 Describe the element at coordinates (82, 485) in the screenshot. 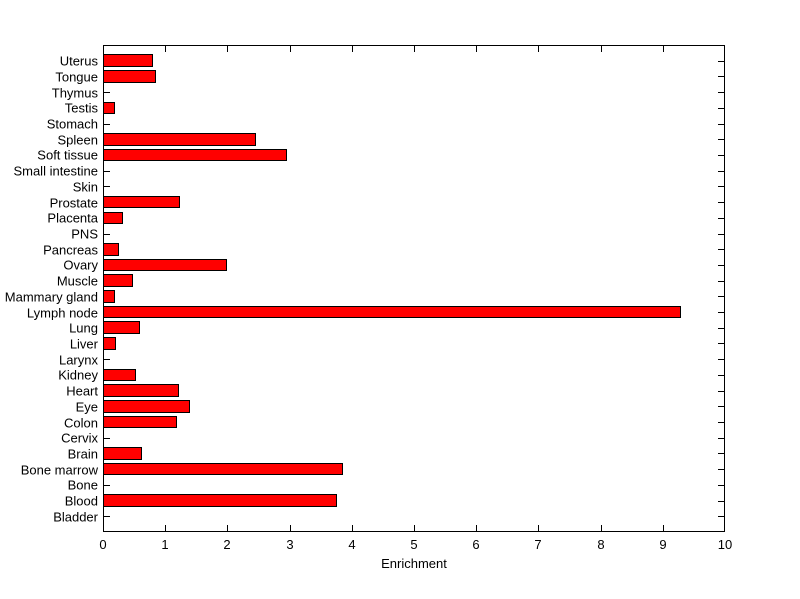

I see `y-tick-label: Bone` at that location.